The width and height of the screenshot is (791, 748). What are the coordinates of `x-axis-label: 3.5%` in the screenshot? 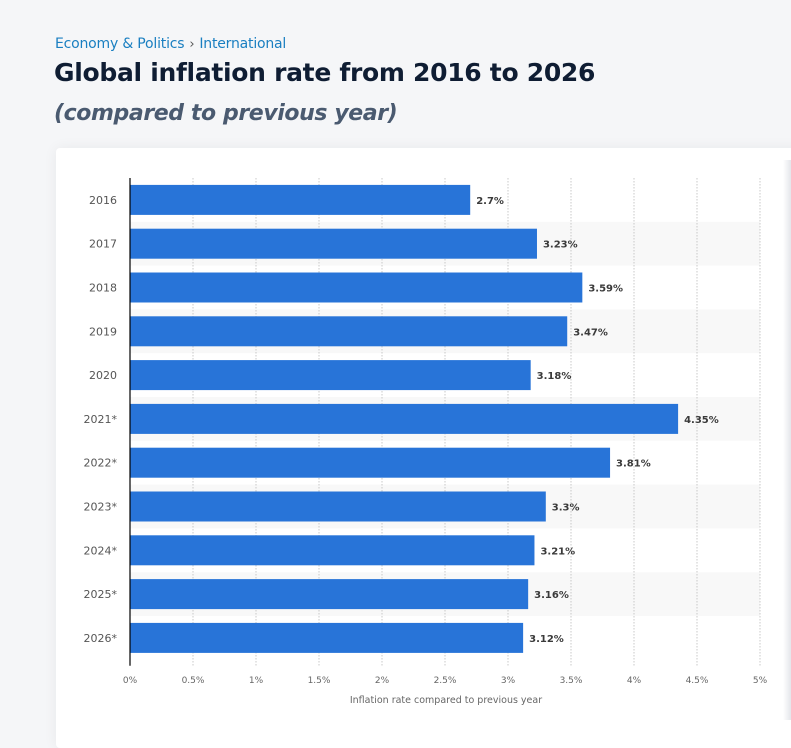 It's located at (571, 681).